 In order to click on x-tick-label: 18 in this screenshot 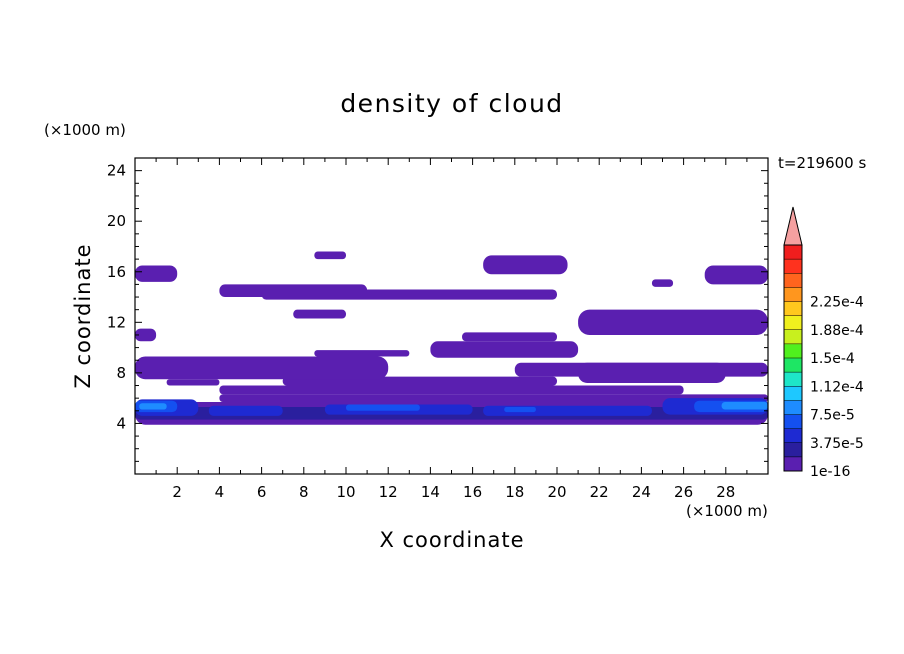, I will do `click(514, 492)`.